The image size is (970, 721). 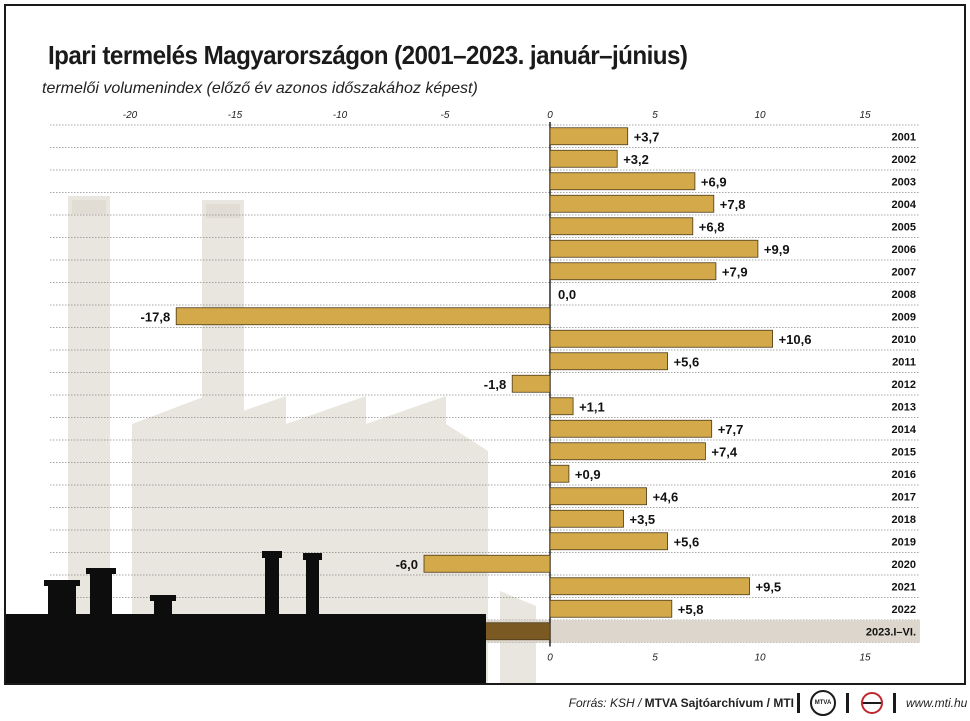 What do you see at coordinates (865, 658) in the screenshot?
I see `bottom-tick-label: 15` at bounding box center [865, 658].